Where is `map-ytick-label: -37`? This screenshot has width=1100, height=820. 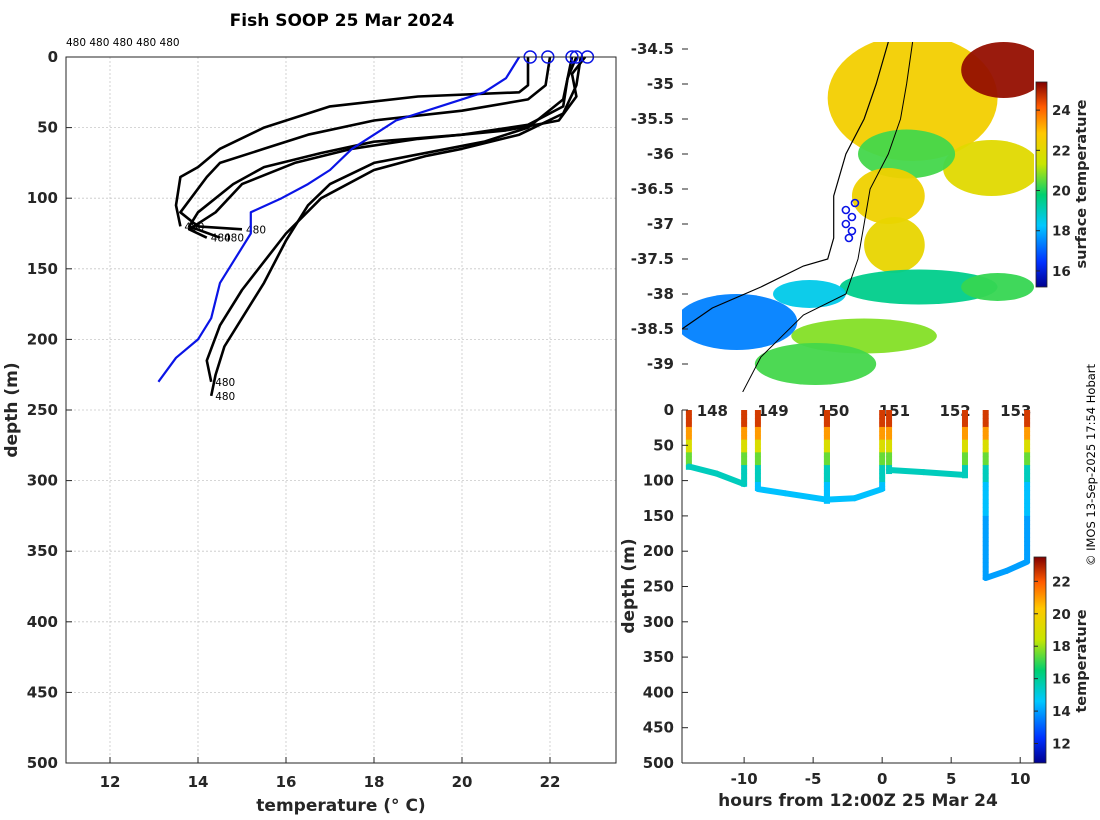 map-ytick-label: -37 is located at coordinates (660, 224).